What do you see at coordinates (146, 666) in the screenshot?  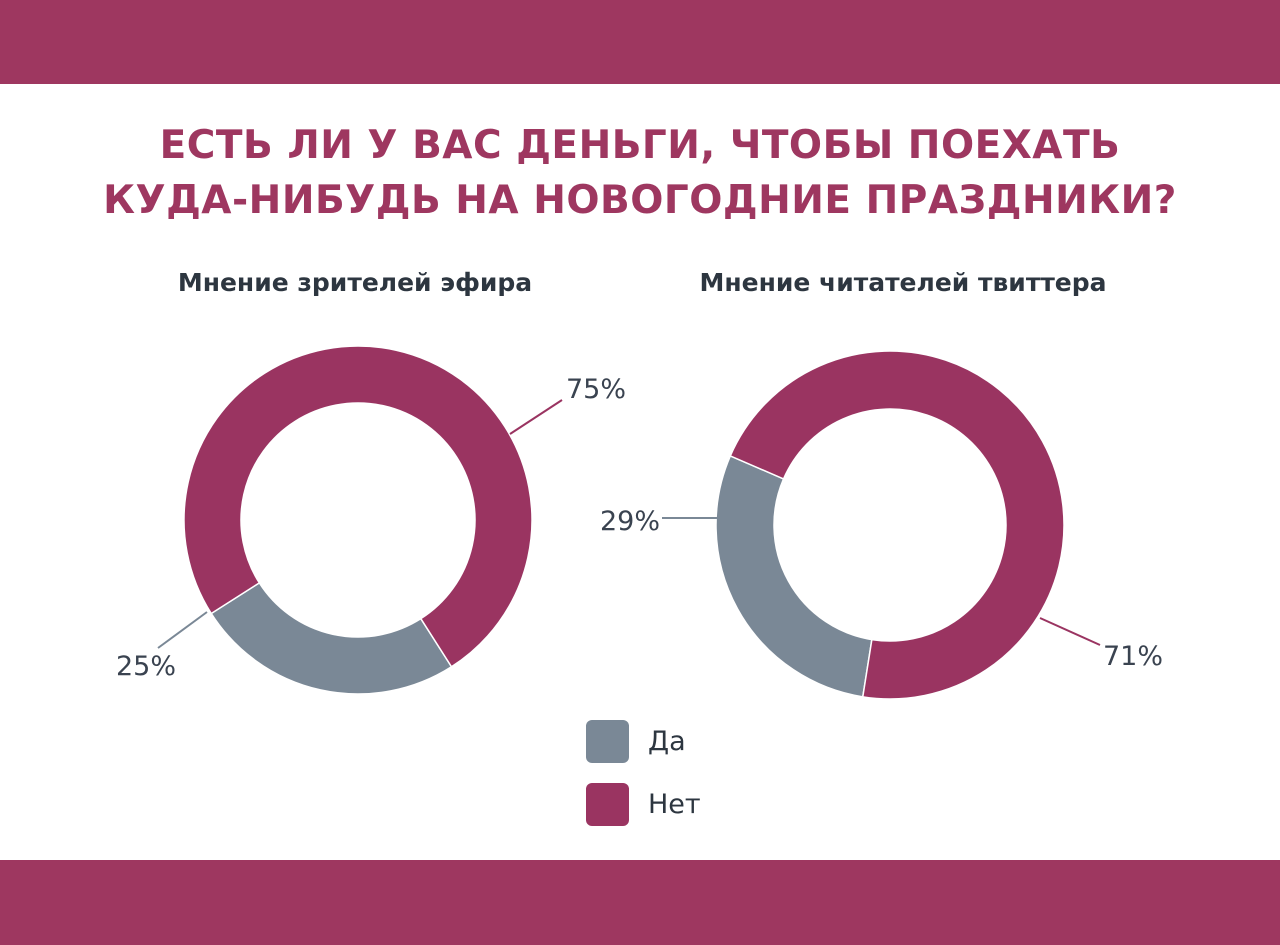 I see `data-label-yes: 25%` at bounding box center [146, 666].